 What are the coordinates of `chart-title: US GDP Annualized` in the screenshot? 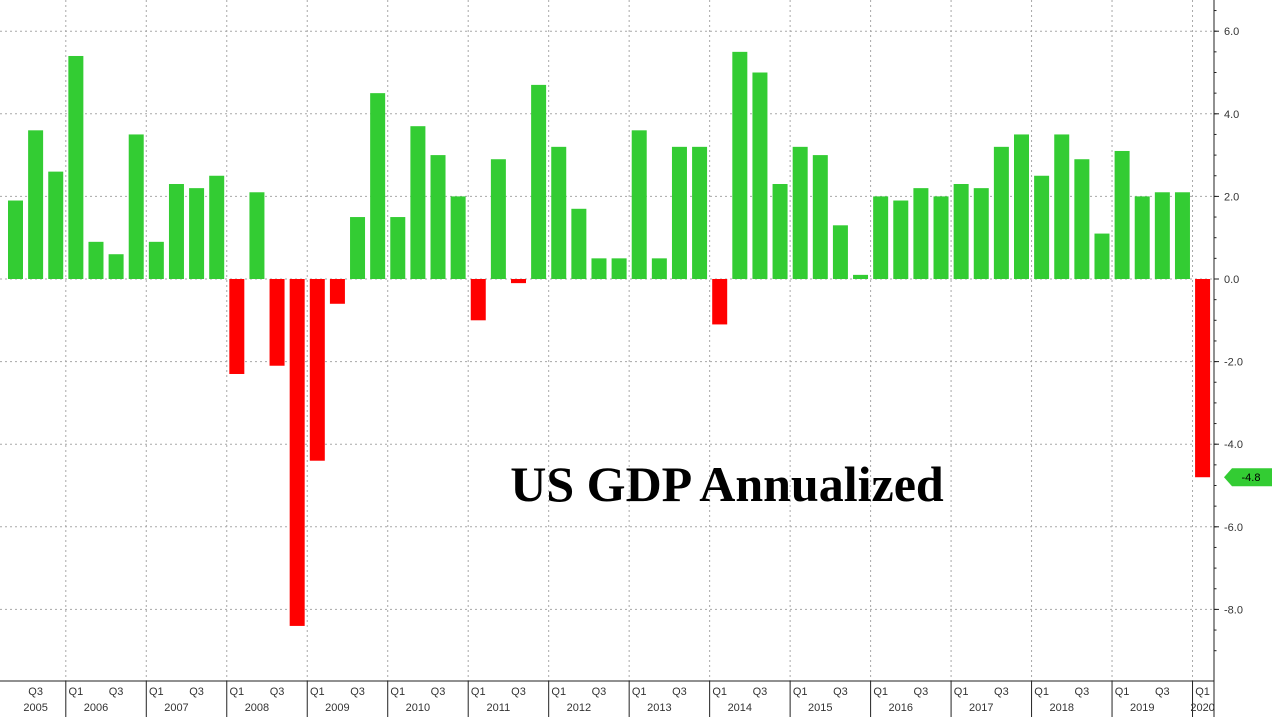 It's located at (727, 484).